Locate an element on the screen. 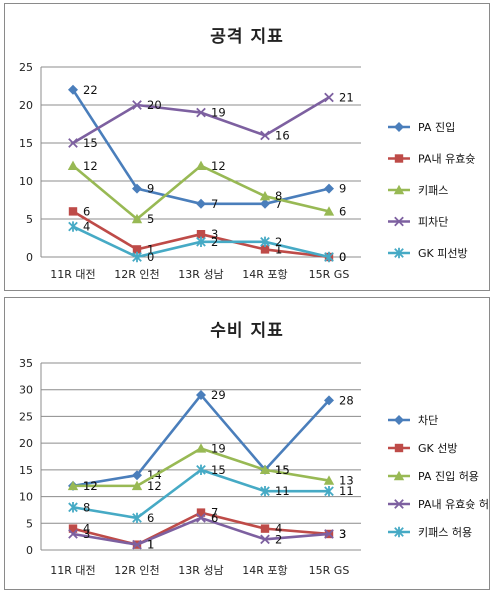  legend-label: PA내 유효슛 허용 is located at coordinates (453, 504).